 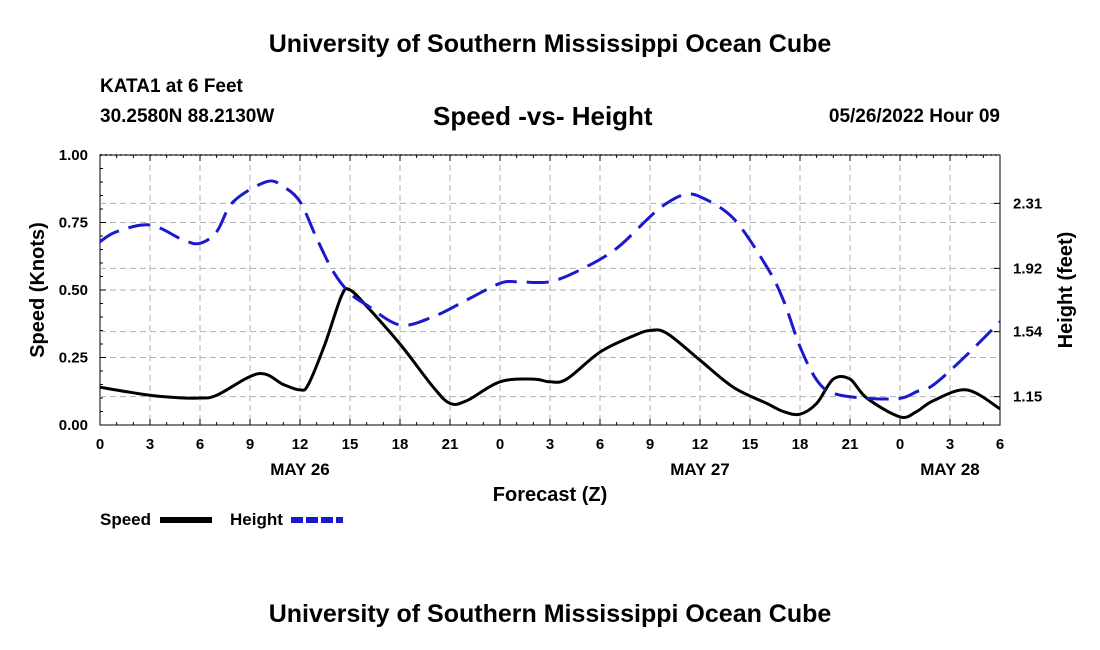 I want to click on y-tick-label: 0.00, so click(x=73, y=425).